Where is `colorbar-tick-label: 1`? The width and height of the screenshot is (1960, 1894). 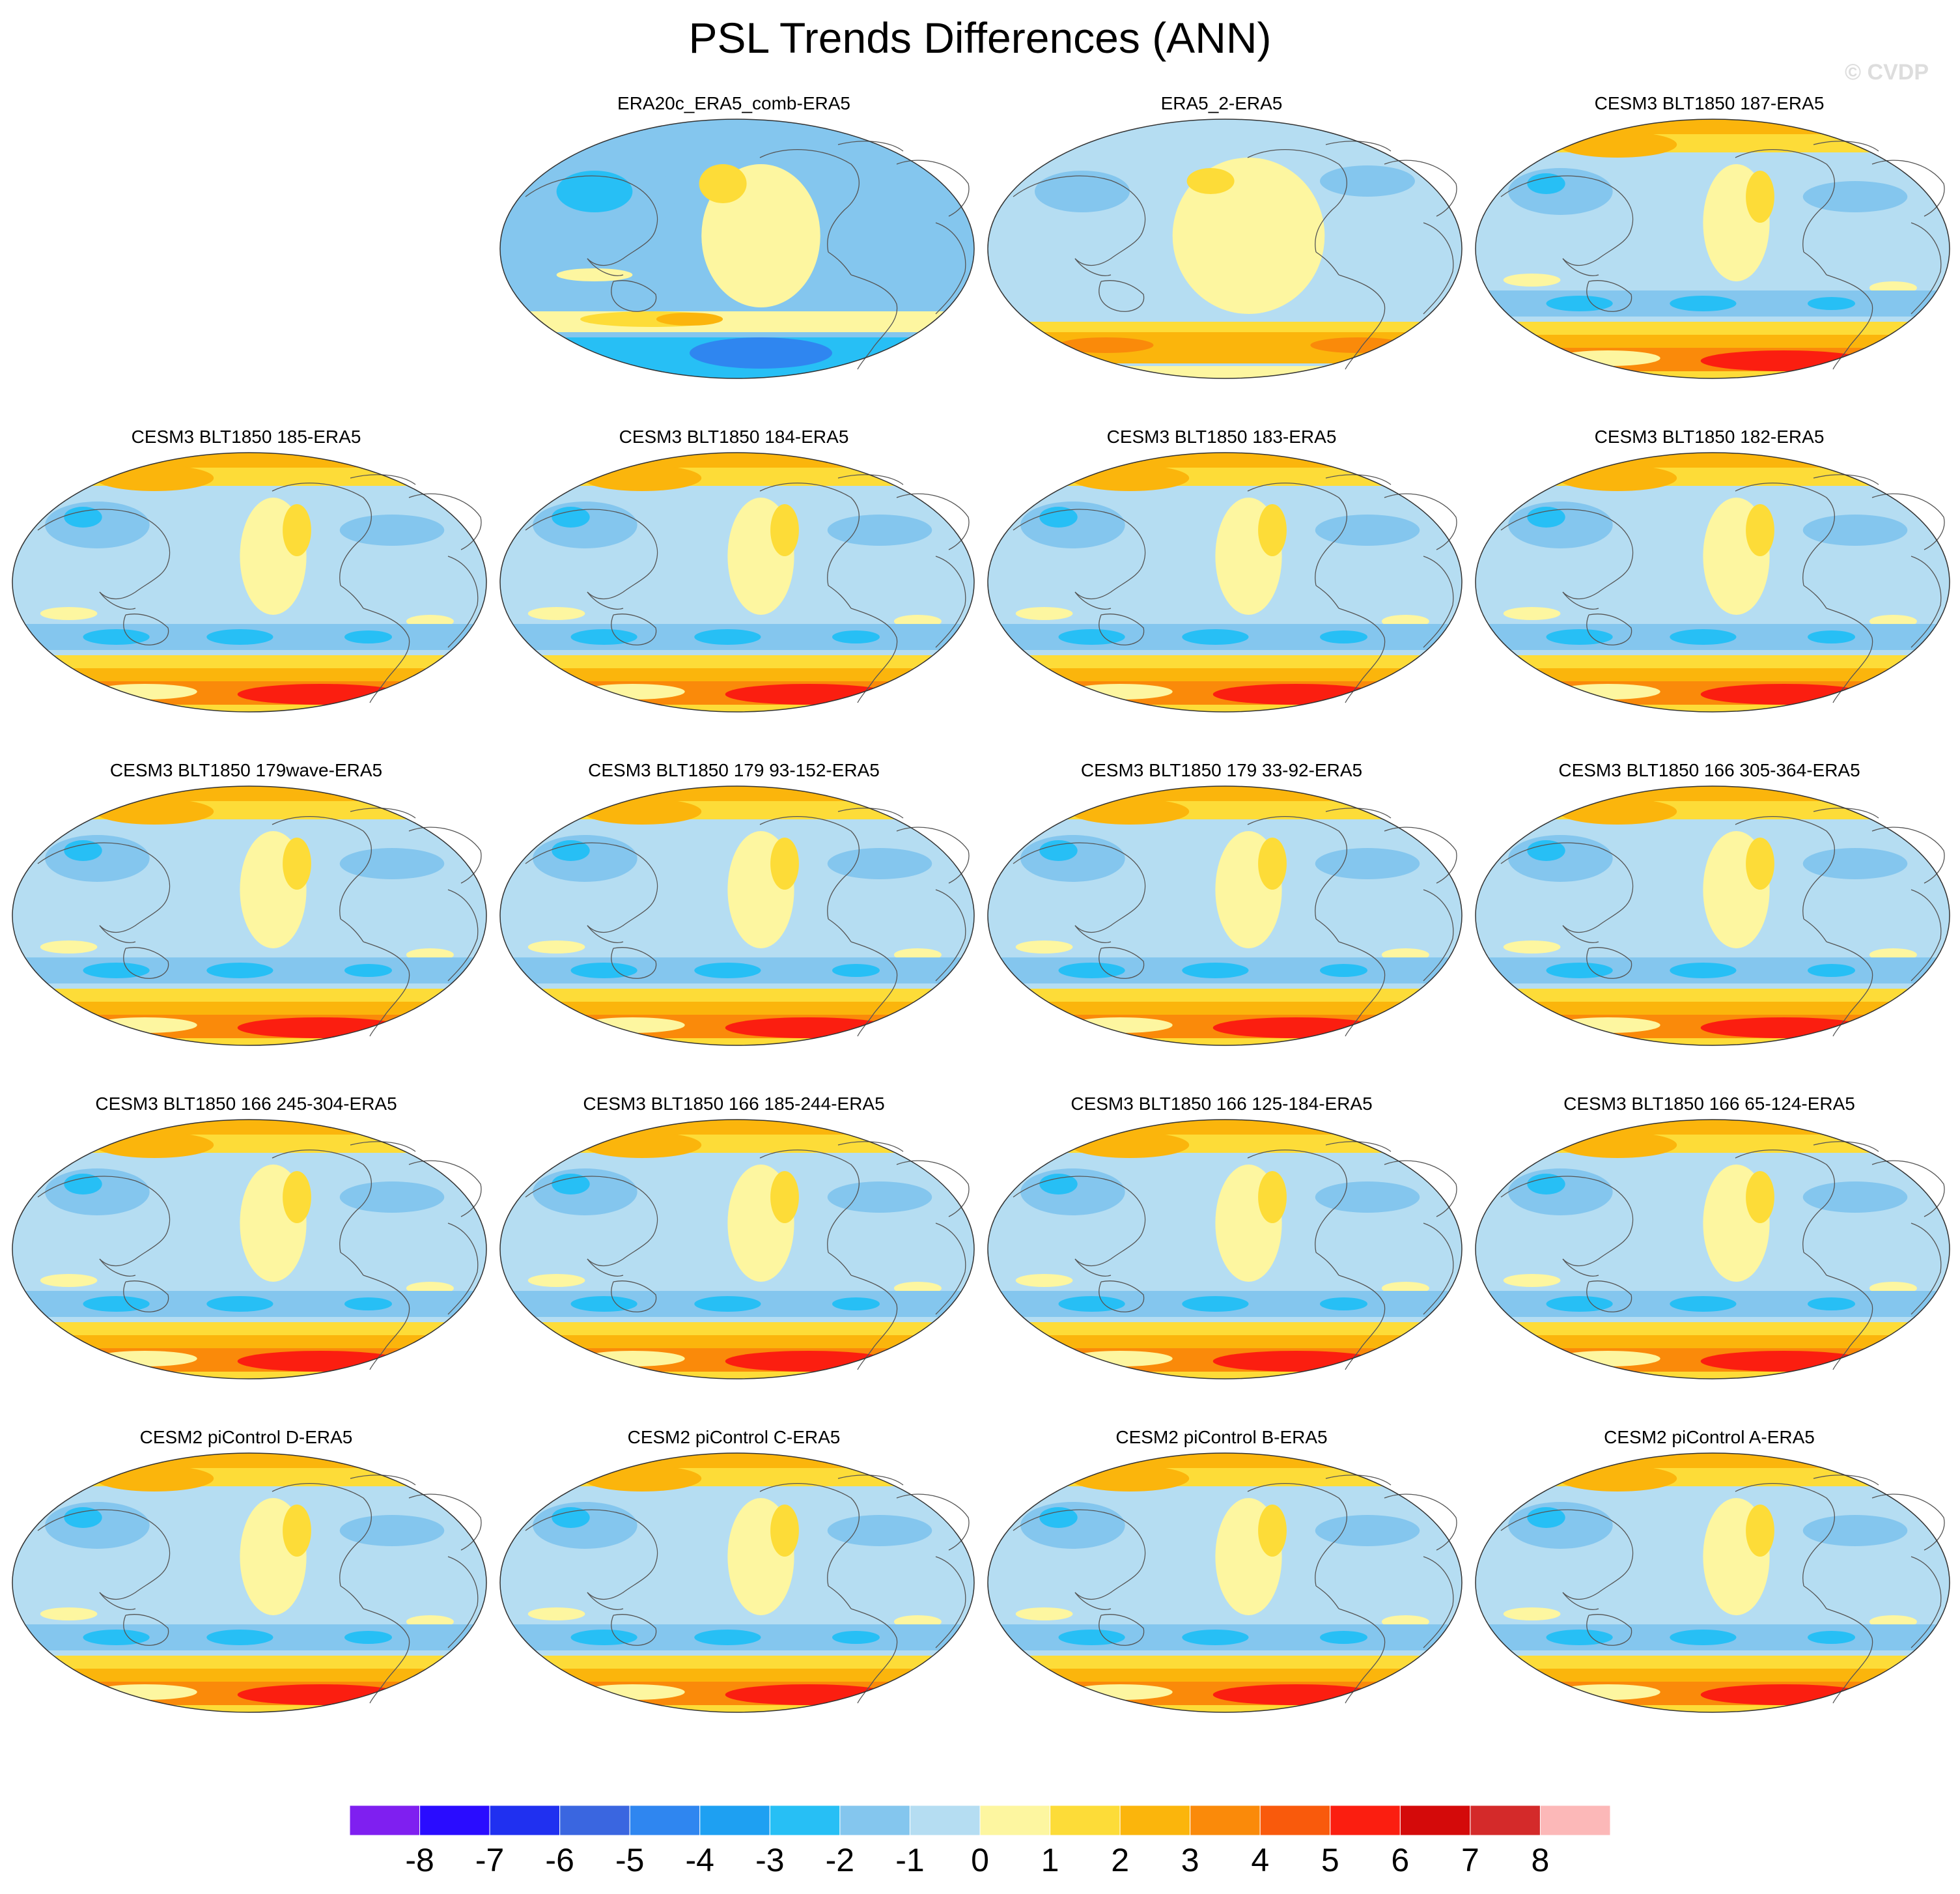
colorbar-tick-label: 1 is located at coordinates (1050, 1860).